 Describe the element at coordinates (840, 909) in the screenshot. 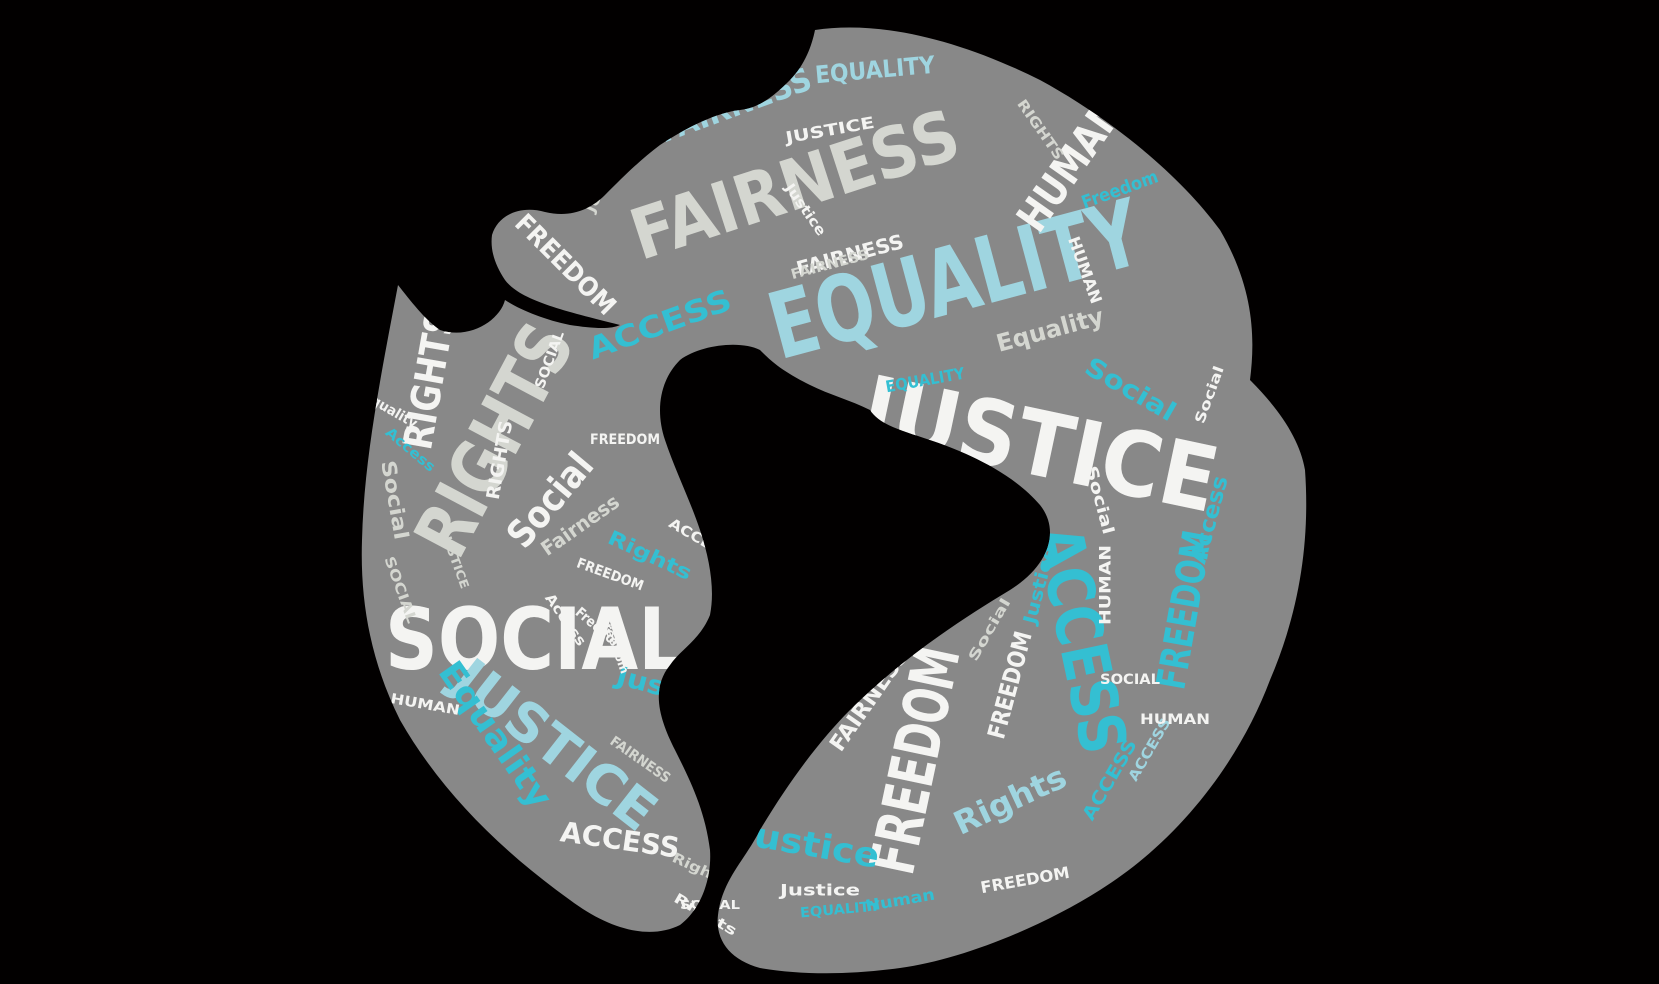

I see `word-equality: EQUALITY` at that location.